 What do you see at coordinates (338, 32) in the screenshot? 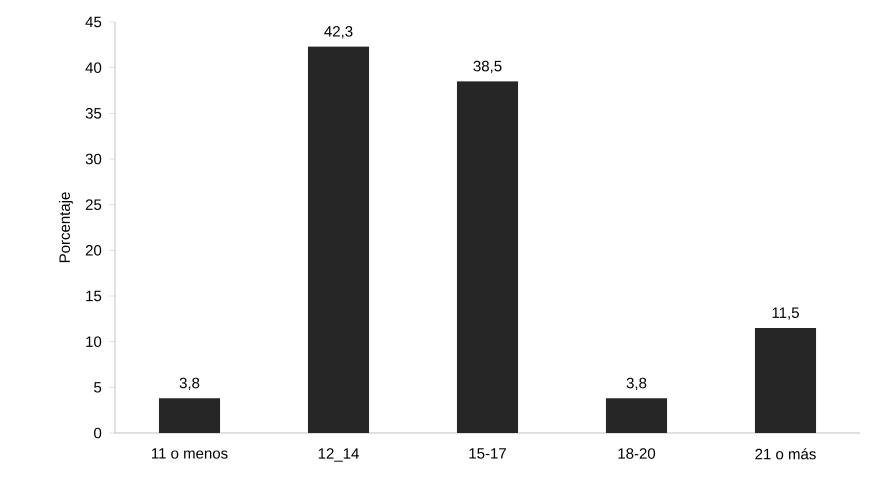
I see `data-label: 42,3` at bounding box center [338, 32].